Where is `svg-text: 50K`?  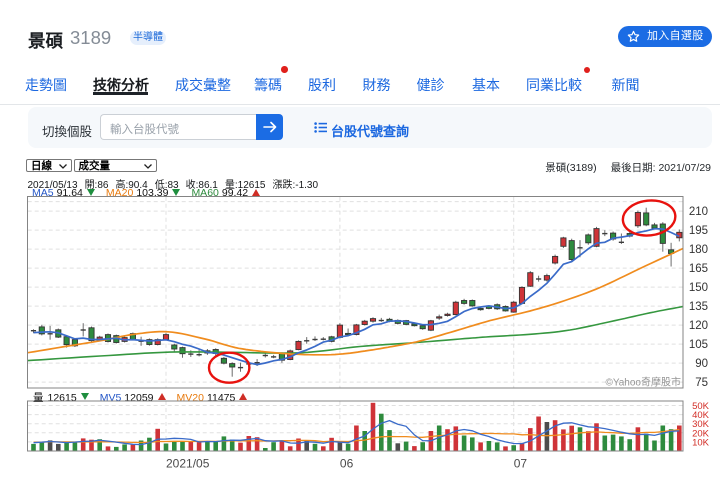
svg-text: 50K is located at coordinates (701, 406).